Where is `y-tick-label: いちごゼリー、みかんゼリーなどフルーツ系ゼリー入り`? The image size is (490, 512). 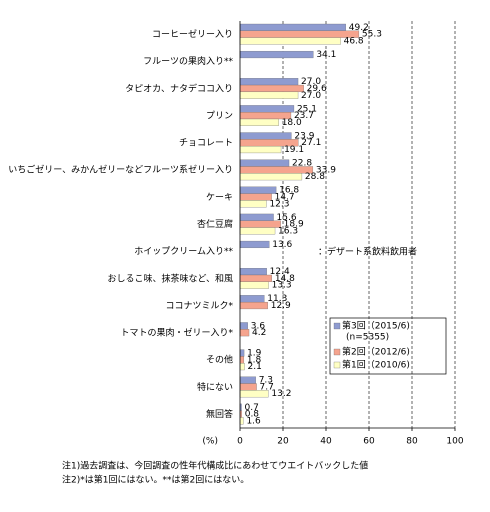
y-tick-label: いちごゼリー、みかんゼリーなどフルーツ系ゼリー入り is located at coordinates (120, 170).